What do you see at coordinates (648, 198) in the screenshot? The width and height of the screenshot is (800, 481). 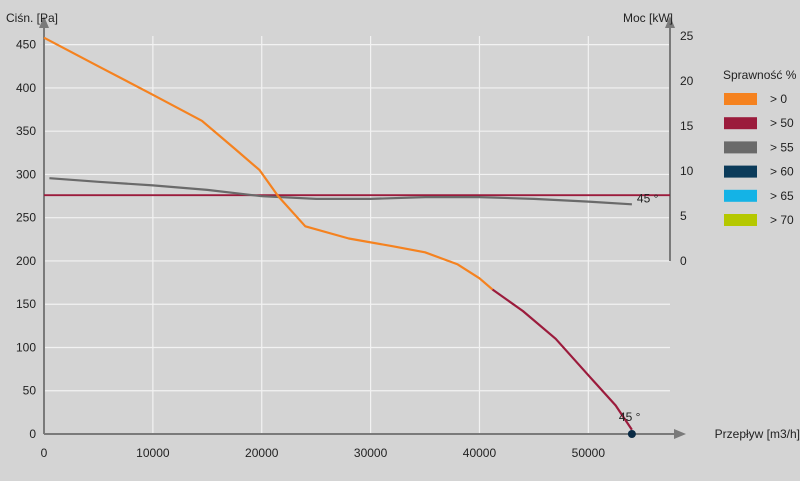 I see `power-curve-annotation: 45 °` at bounding box center [648, 198].